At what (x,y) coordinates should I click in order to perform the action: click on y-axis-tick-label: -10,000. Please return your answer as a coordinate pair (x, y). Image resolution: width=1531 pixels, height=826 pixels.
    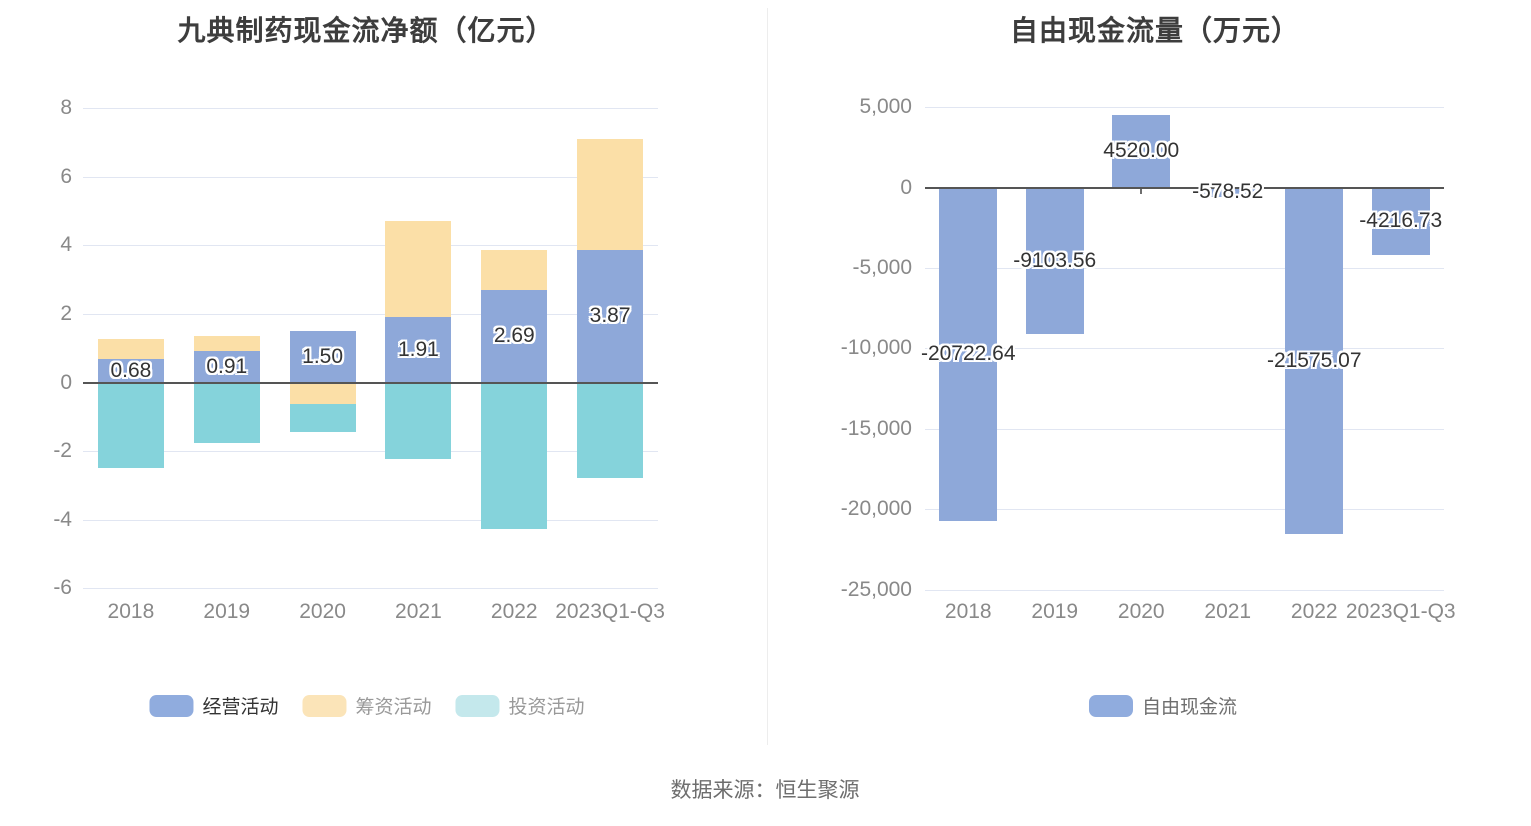
    Looking at the image, I should click on (876, 347).